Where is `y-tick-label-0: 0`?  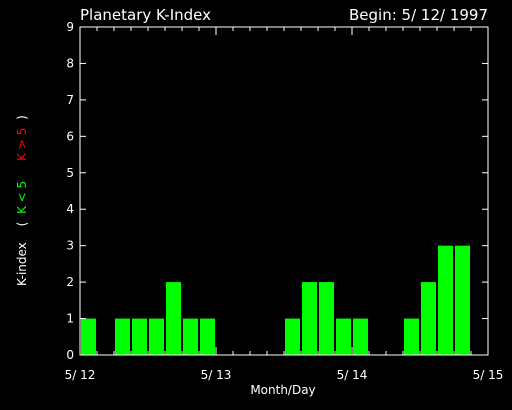 y-tick-label-0: 0 is located at coordinates (70, 355).